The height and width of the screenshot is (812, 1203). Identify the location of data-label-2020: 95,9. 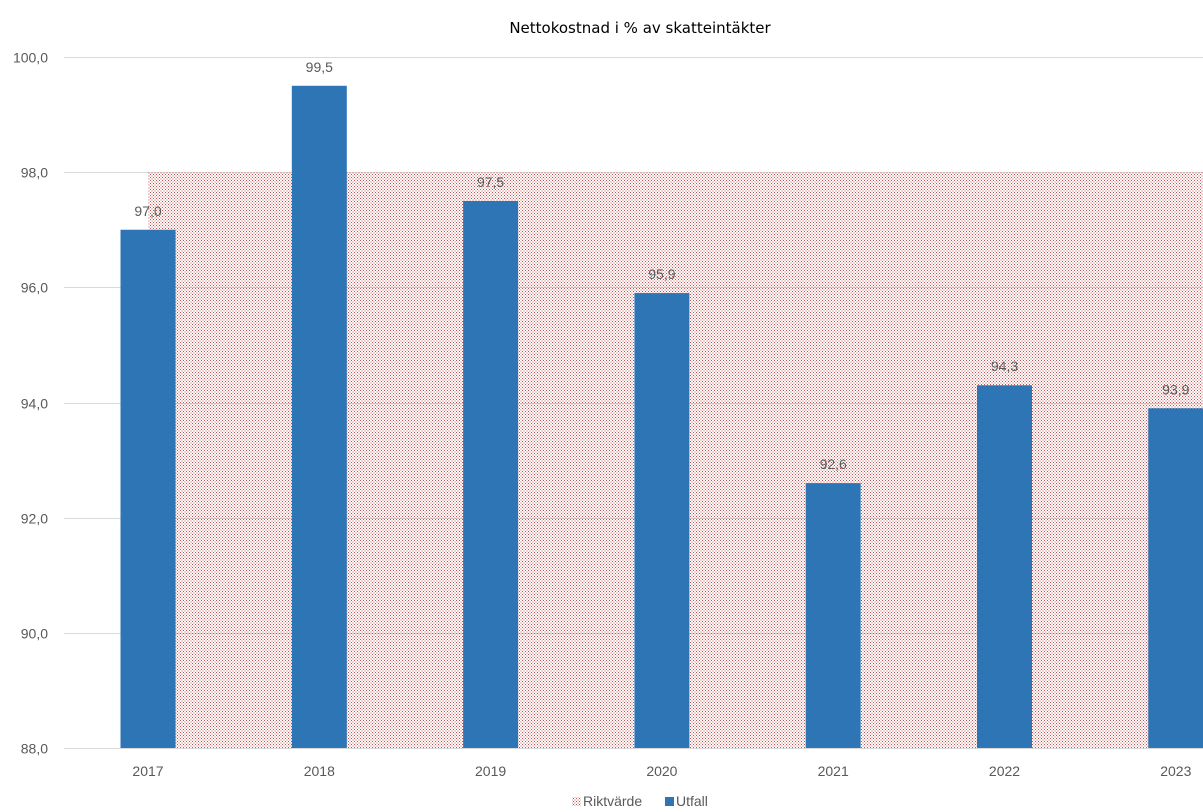
(661, 274).